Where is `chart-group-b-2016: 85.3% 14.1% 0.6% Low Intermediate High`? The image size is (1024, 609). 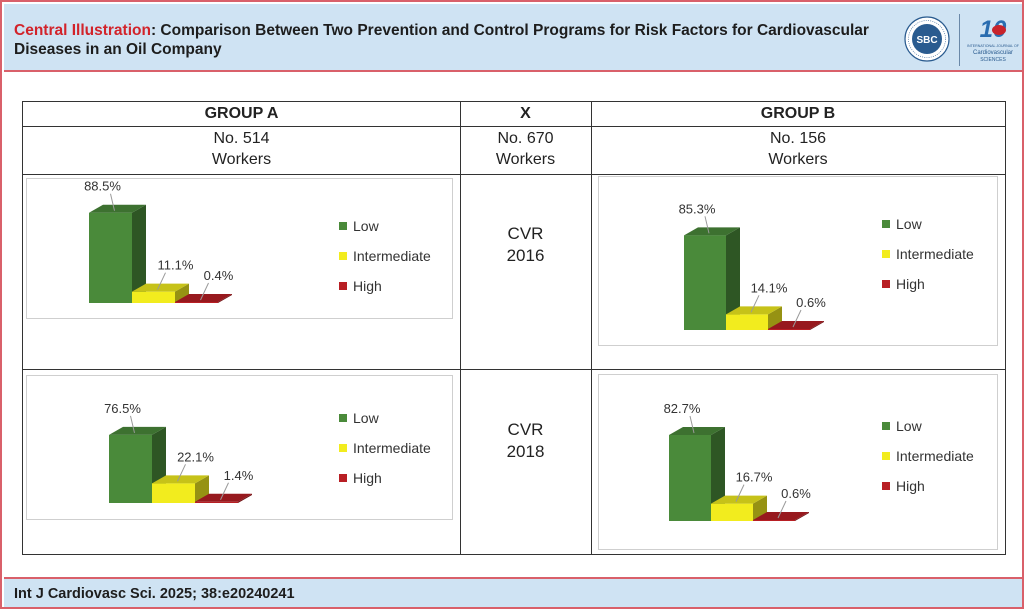
chart-group-b-2016: 85.3% 14.1% 0.6% Low Intermediate High is located at coordinates (798, 261).